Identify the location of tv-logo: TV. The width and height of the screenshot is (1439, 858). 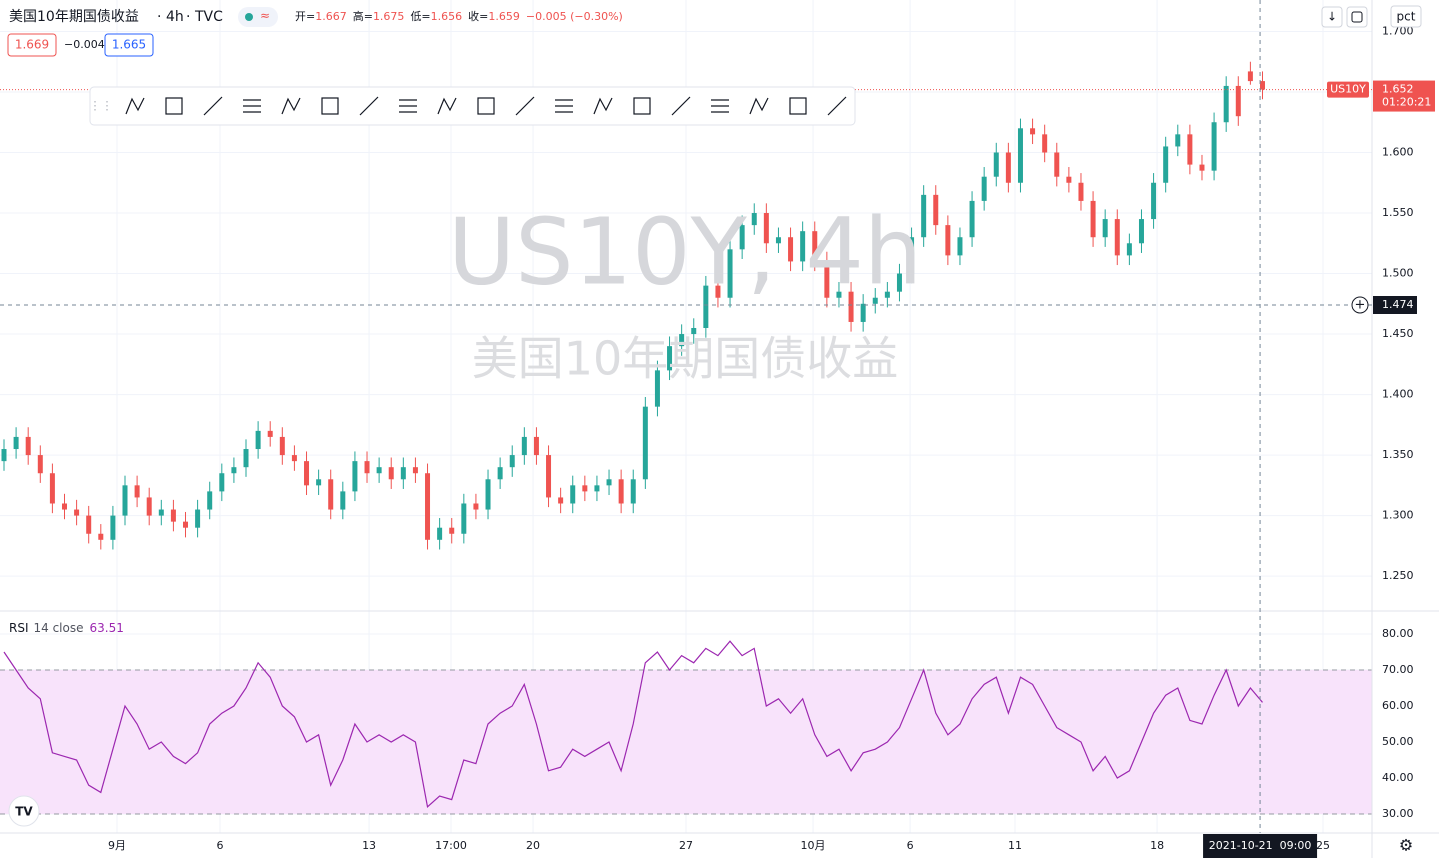
(24, 811).